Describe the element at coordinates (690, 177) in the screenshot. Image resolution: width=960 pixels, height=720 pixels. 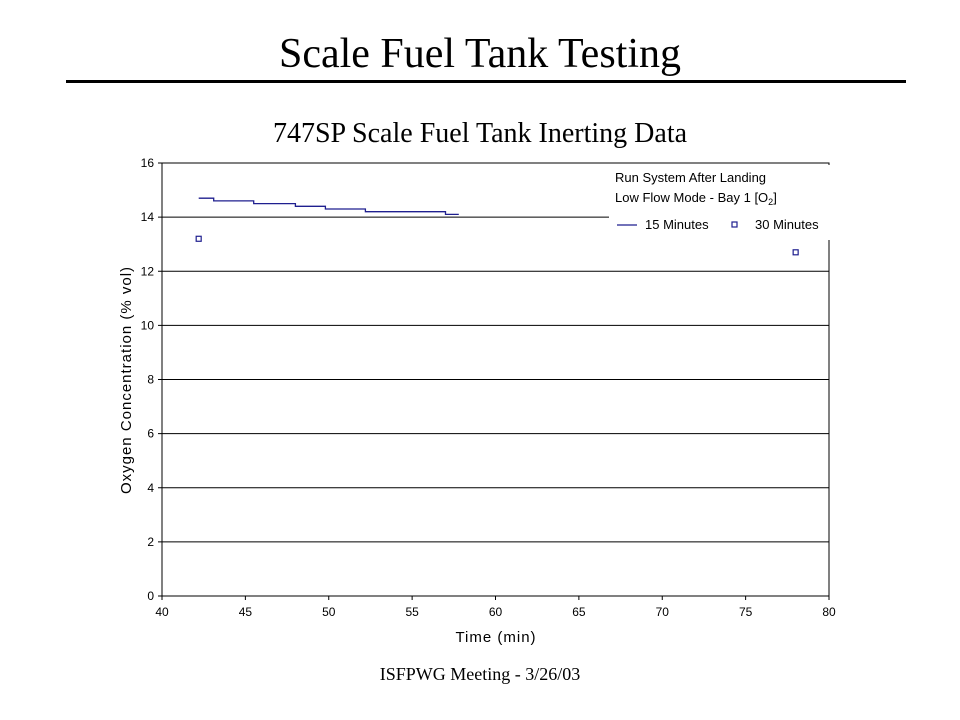
I see `legend-title-line-1: Run System After Landing` at that location.